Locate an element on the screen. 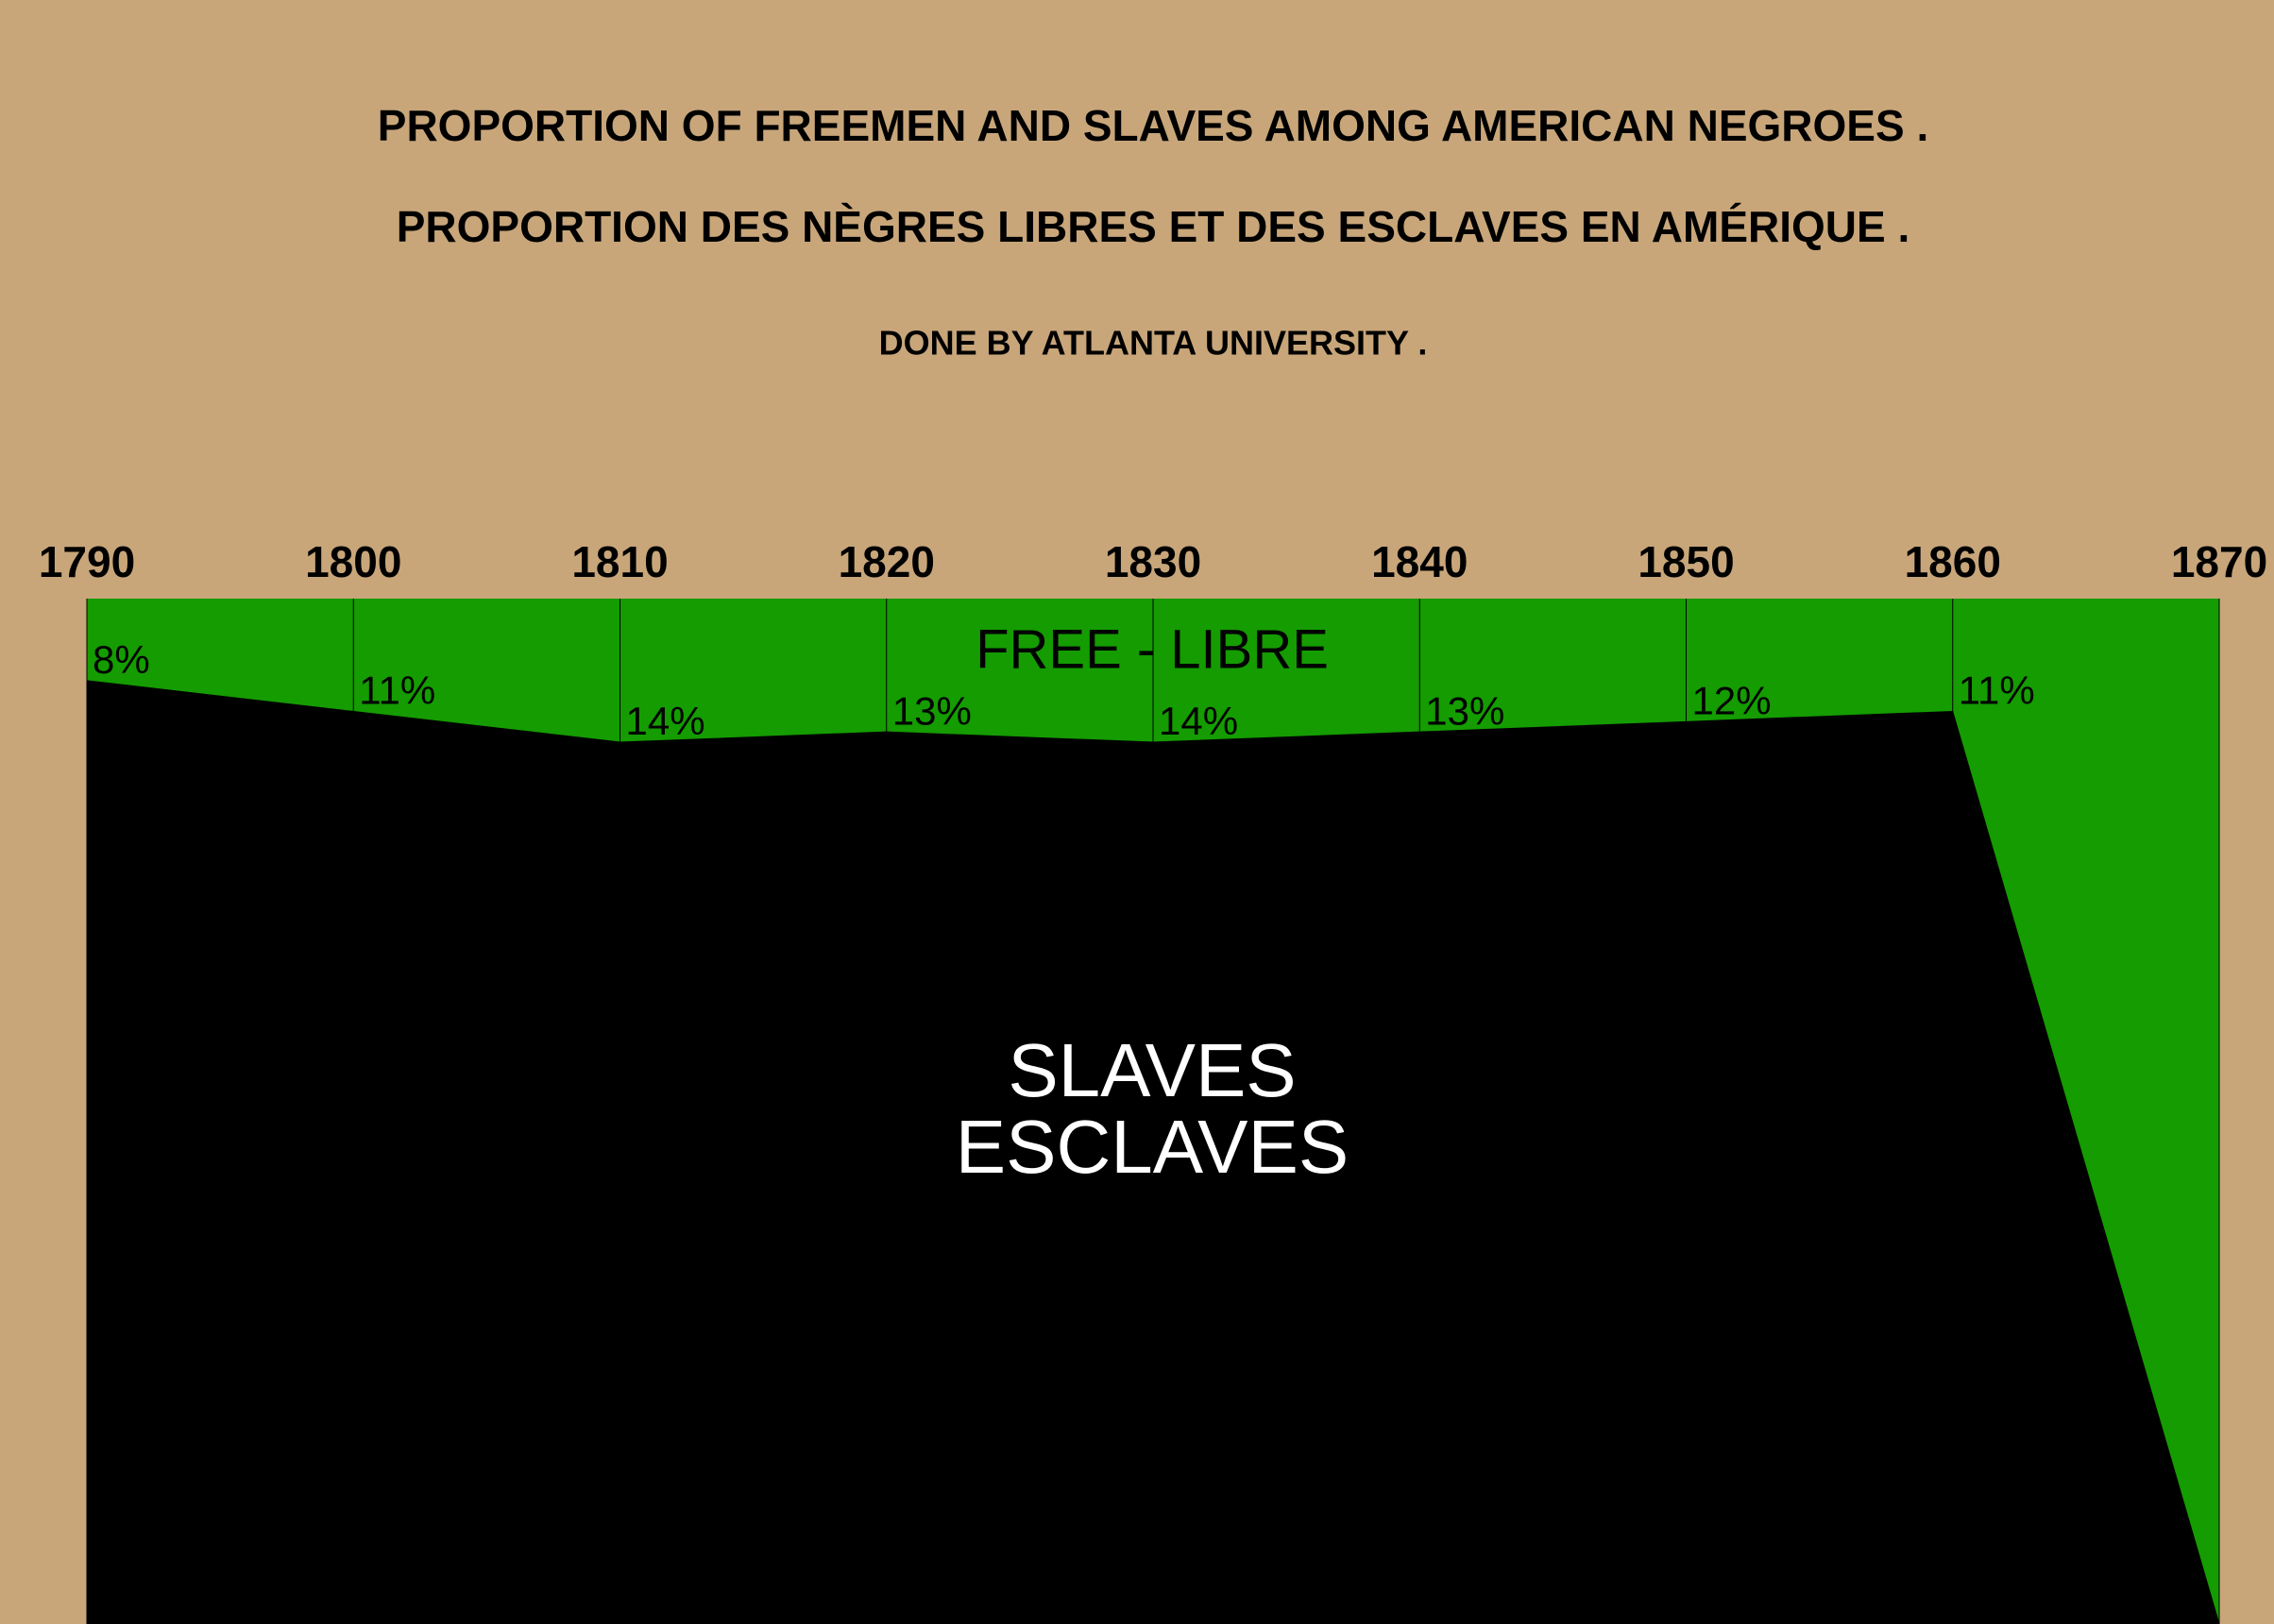 The width and height of the screenshot is (2274, 1624). x-tick-label: 1840 is located at coordinates (1419, 561).